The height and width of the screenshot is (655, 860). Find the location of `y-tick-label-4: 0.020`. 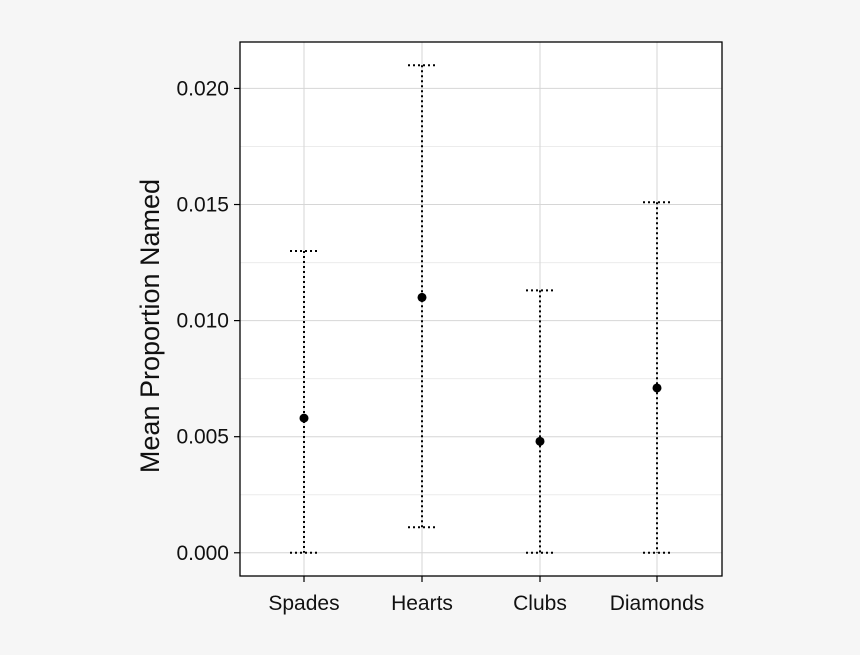

y-tick-label-4: 0.020 is located at coordinates (202, 88).